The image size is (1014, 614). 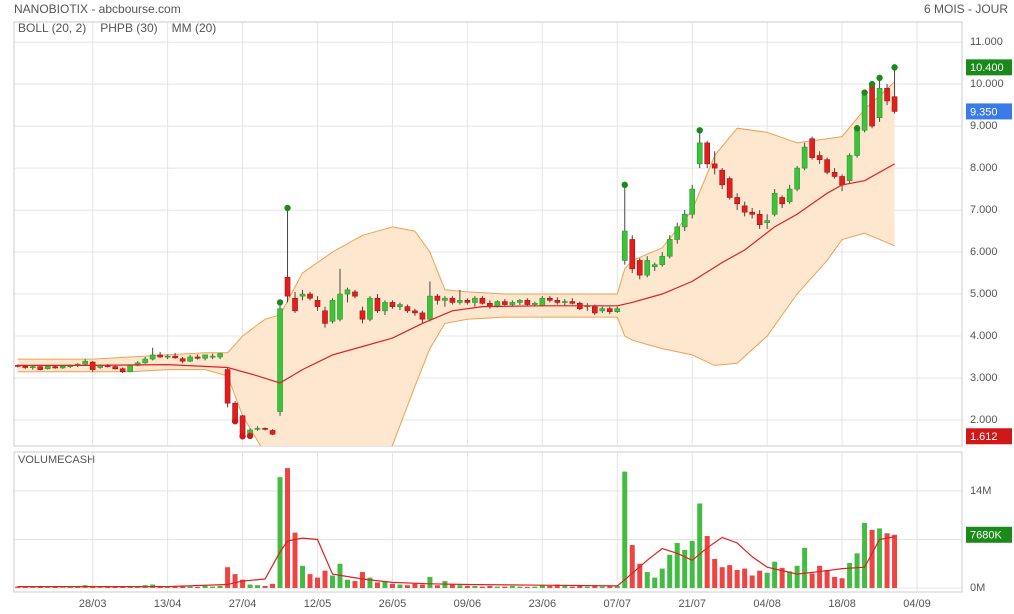 What do you see at coordinates (468, 604) in the screenshot?
I see `x-tick-label: 09/06` at bounding box center [468, 604].